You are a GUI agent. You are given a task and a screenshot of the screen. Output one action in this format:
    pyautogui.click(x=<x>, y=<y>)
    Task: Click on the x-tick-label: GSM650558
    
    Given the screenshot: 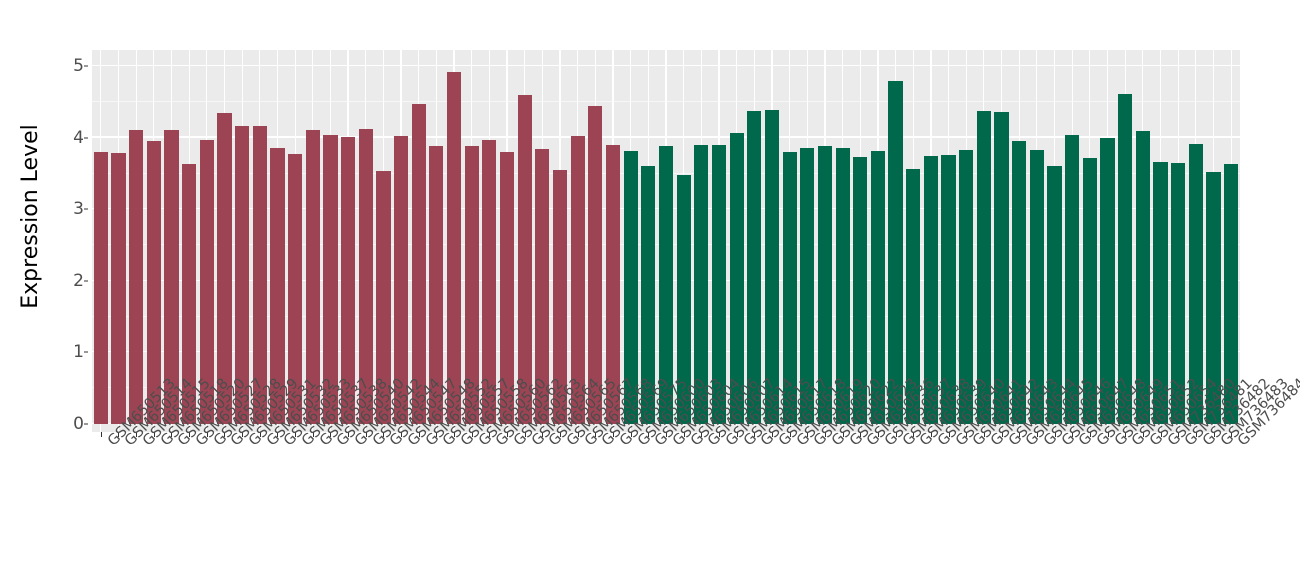 What is the action you would take?
    pyautogui.click(x=495, y=413)
    